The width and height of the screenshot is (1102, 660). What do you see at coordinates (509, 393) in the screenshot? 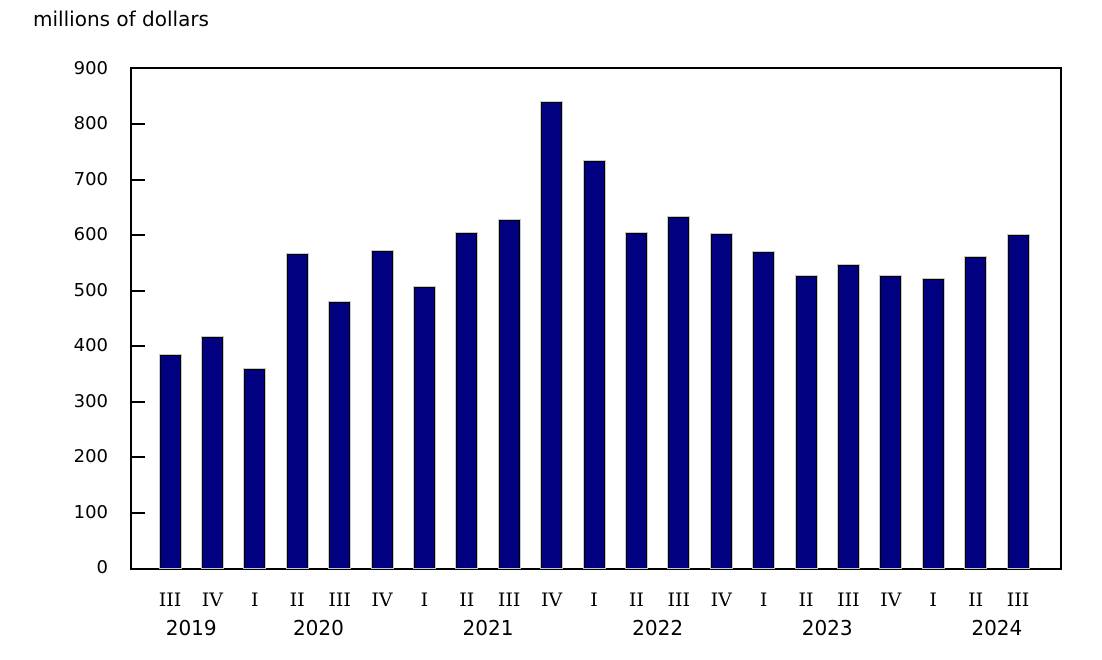
I see `bar-2021-iii` at bounding box center [509, 393].